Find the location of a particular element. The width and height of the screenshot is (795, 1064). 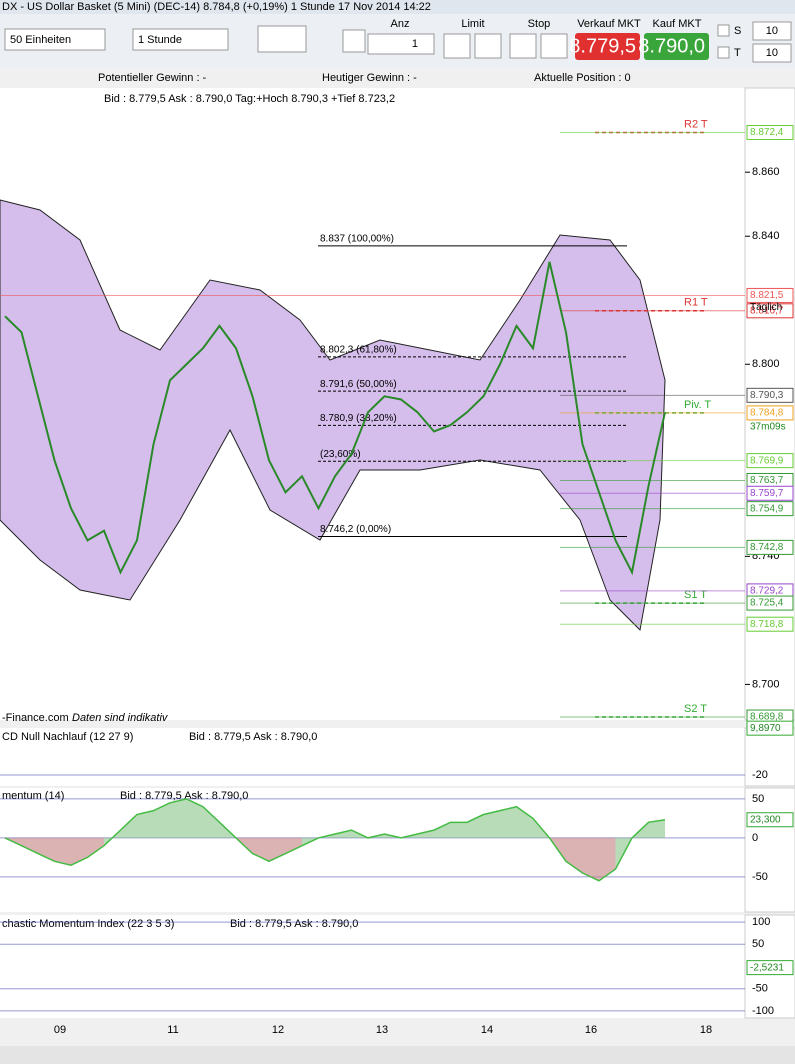

qty-input is located at coordinates (401, 44).